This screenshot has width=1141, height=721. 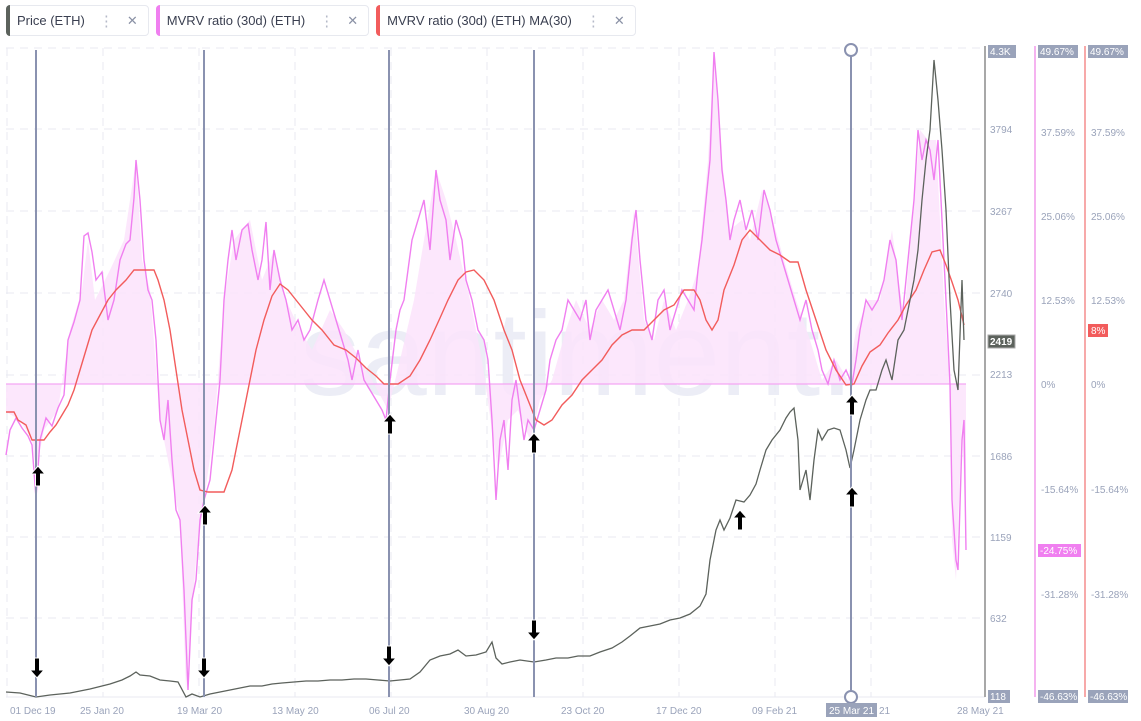 I want to click on x-tick: 25 Jan 20, so click(x=102, y=711).